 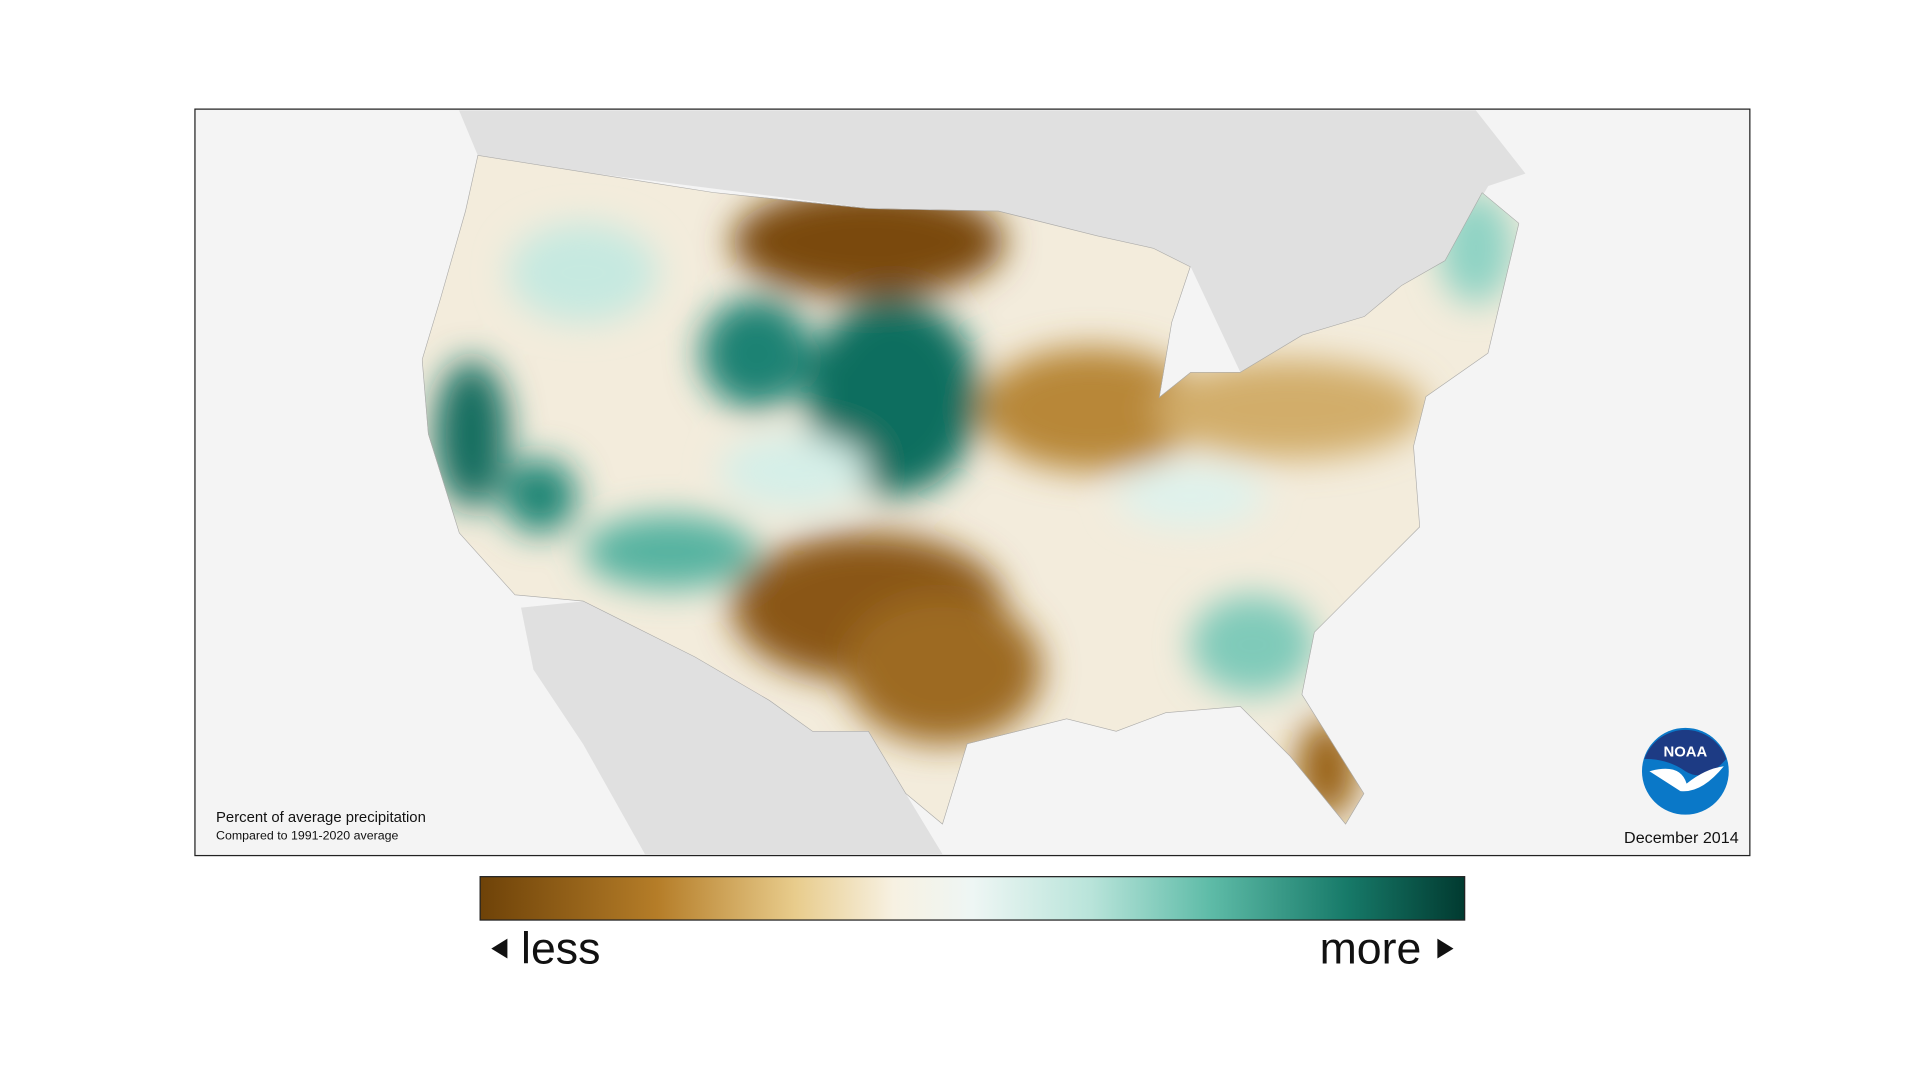 I want to click on more-arrow, so click(x=1445, y=948).